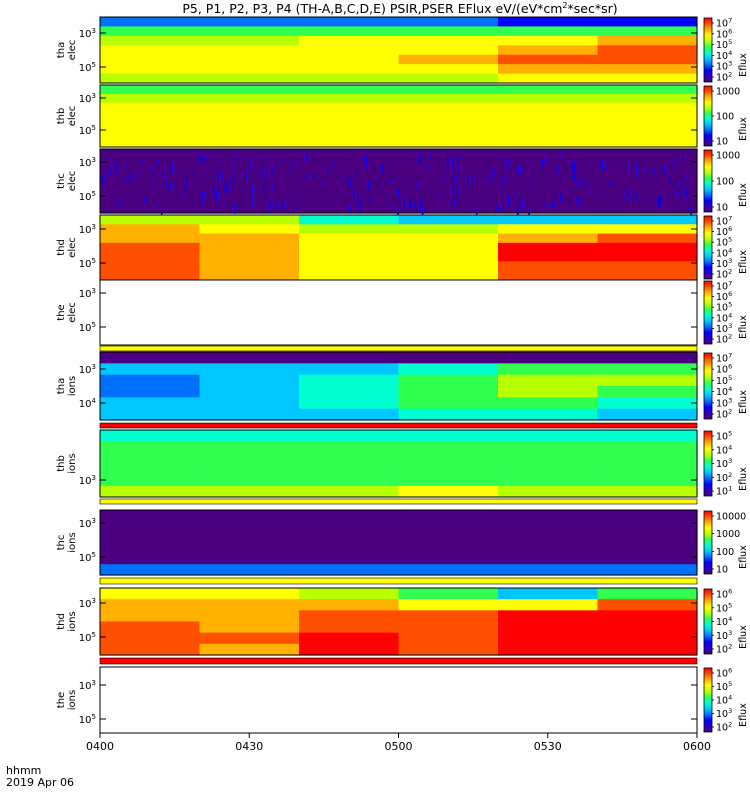 The height and width of the screenshot is (800, 750). What do you see at coordinates (725, 117) in the screenshot?
I see `colorbar-tick-value: 100` at bounding box center [725, 117].